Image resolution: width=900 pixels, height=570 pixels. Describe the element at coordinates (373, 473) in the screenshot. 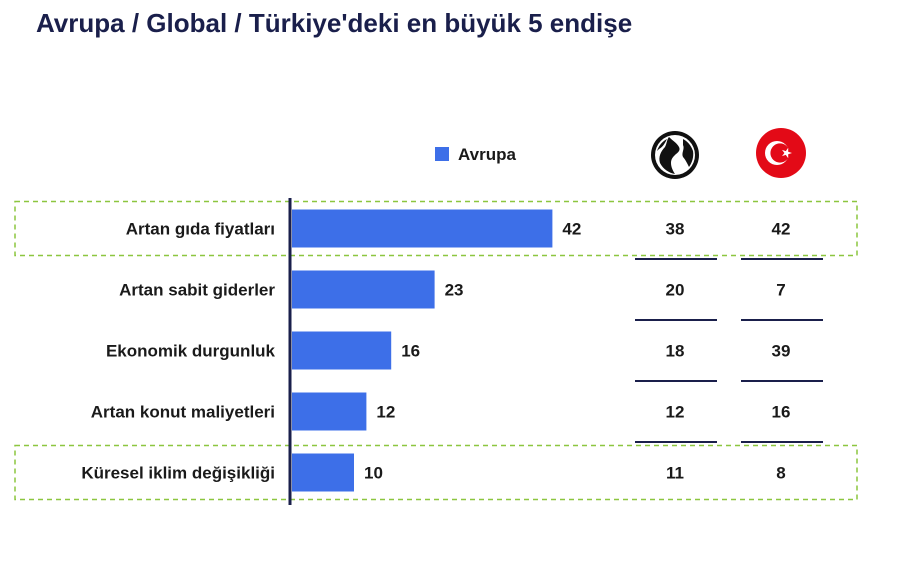

I see `bar-value-label: 10` at that location.